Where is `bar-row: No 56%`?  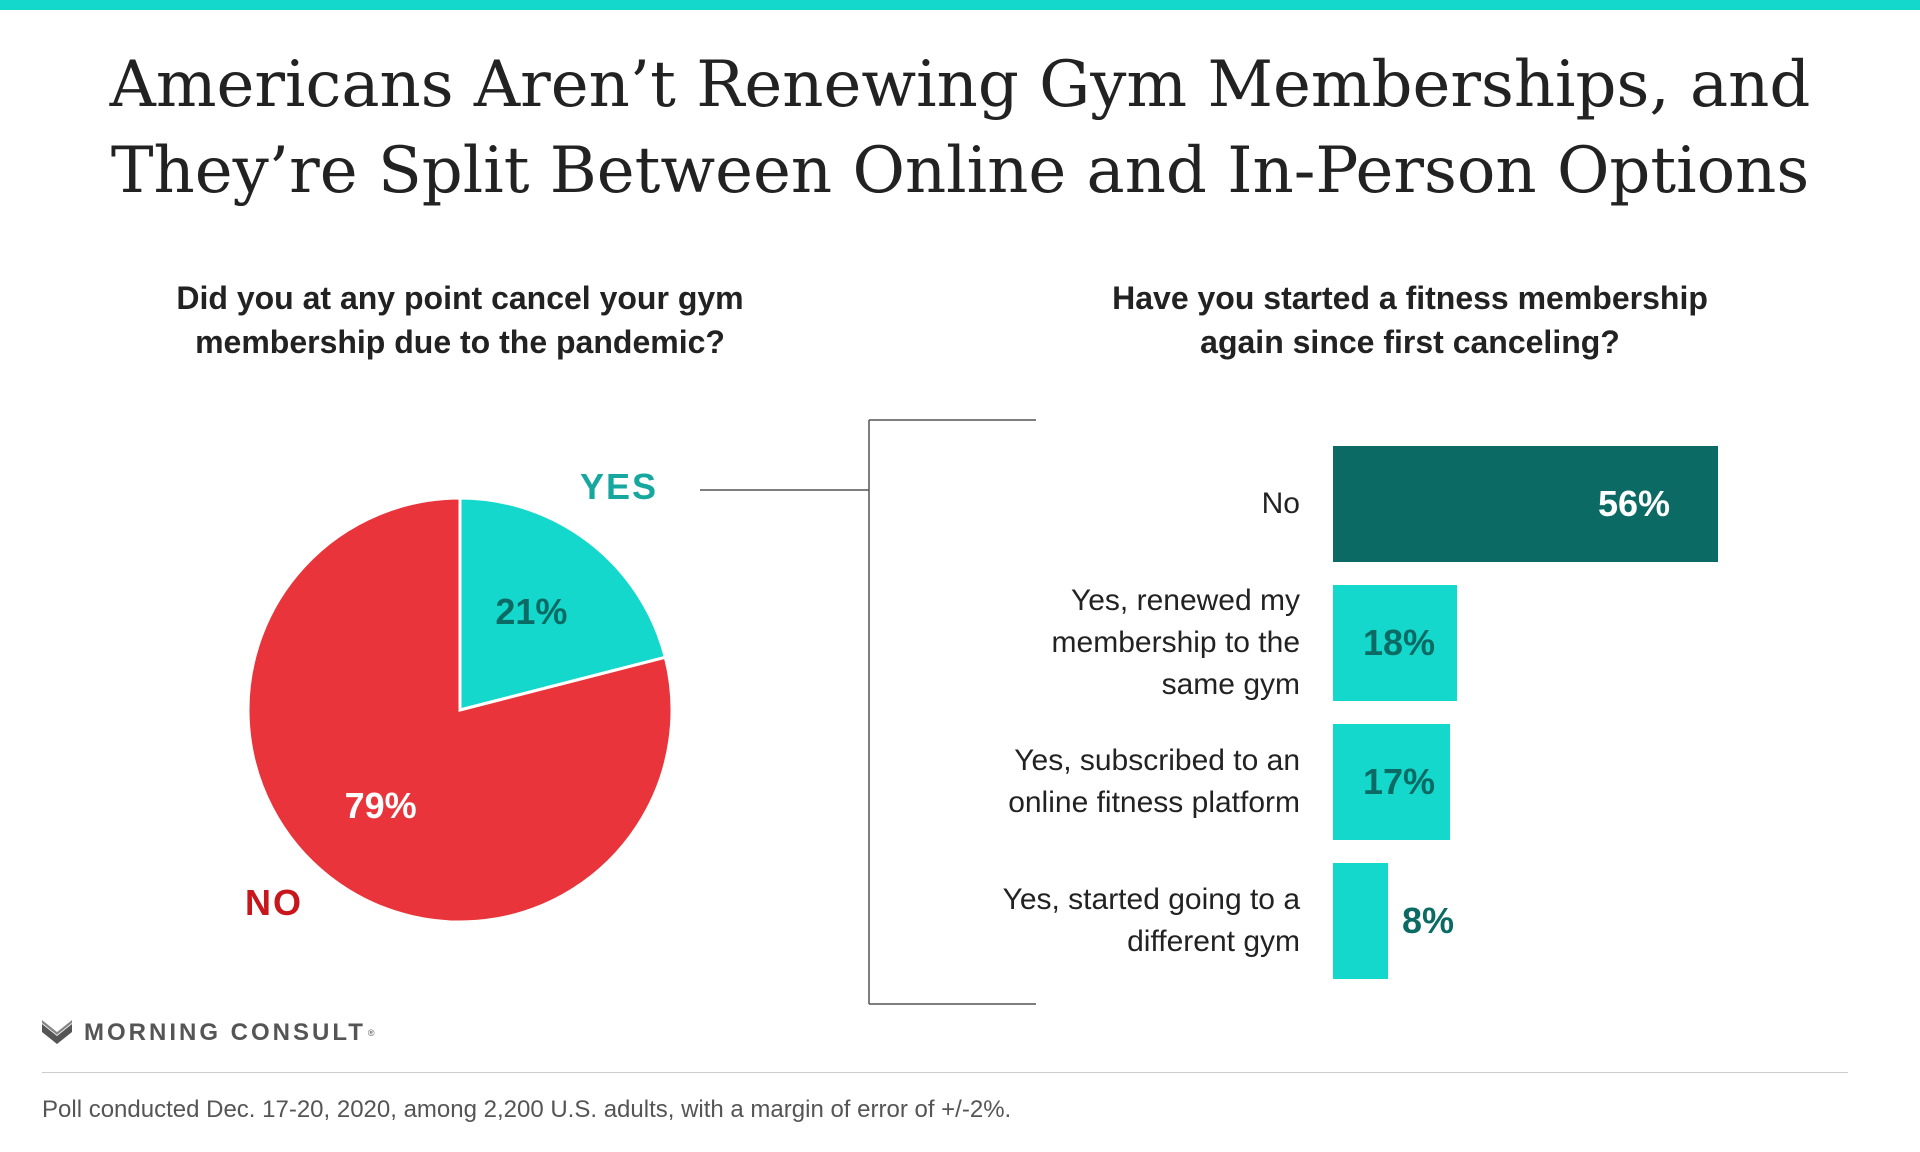
bar-row: No 56% is located at coordinates (1330, 504).